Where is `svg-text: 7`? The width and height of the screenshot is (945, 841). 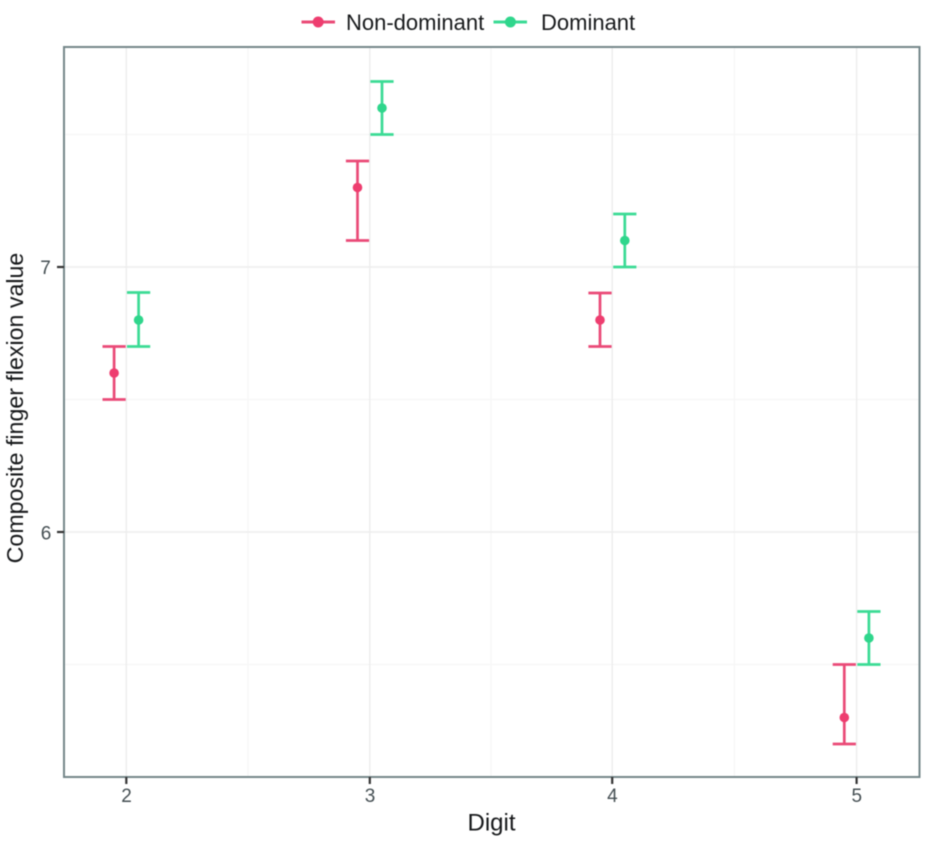
svg-text: 7 is located at coordinates (45, 268).